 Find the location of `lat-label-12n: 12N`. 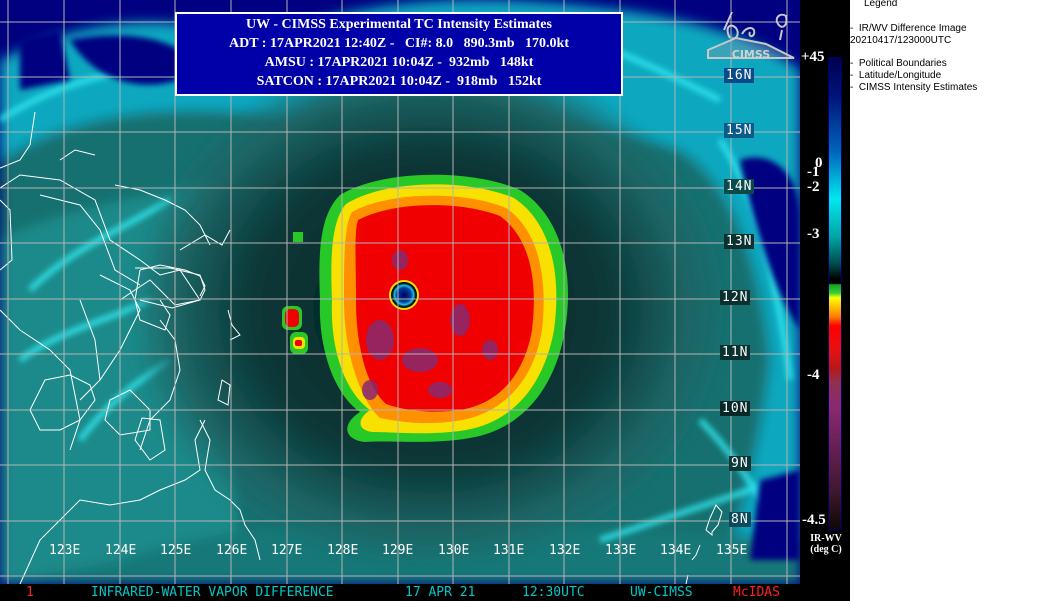

lat-label-12n: 12N is located at coordinates (735, 297).